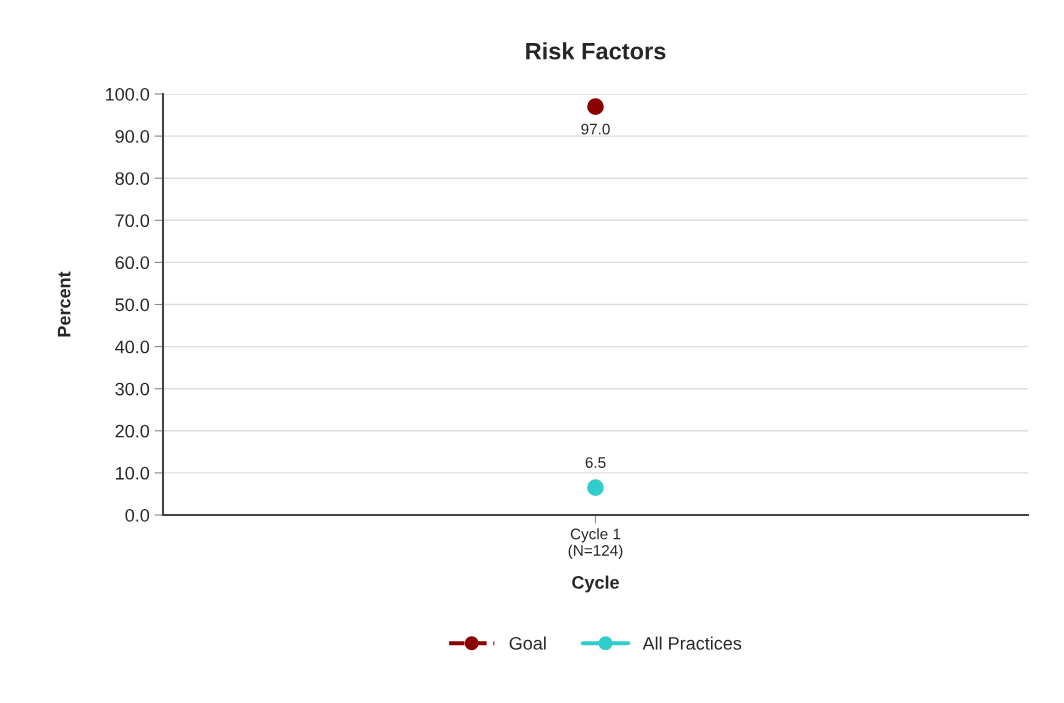  Describe the element at coordinates (596, 51) in the screenshot. I see `chart-title: Risk Factors` at that location.